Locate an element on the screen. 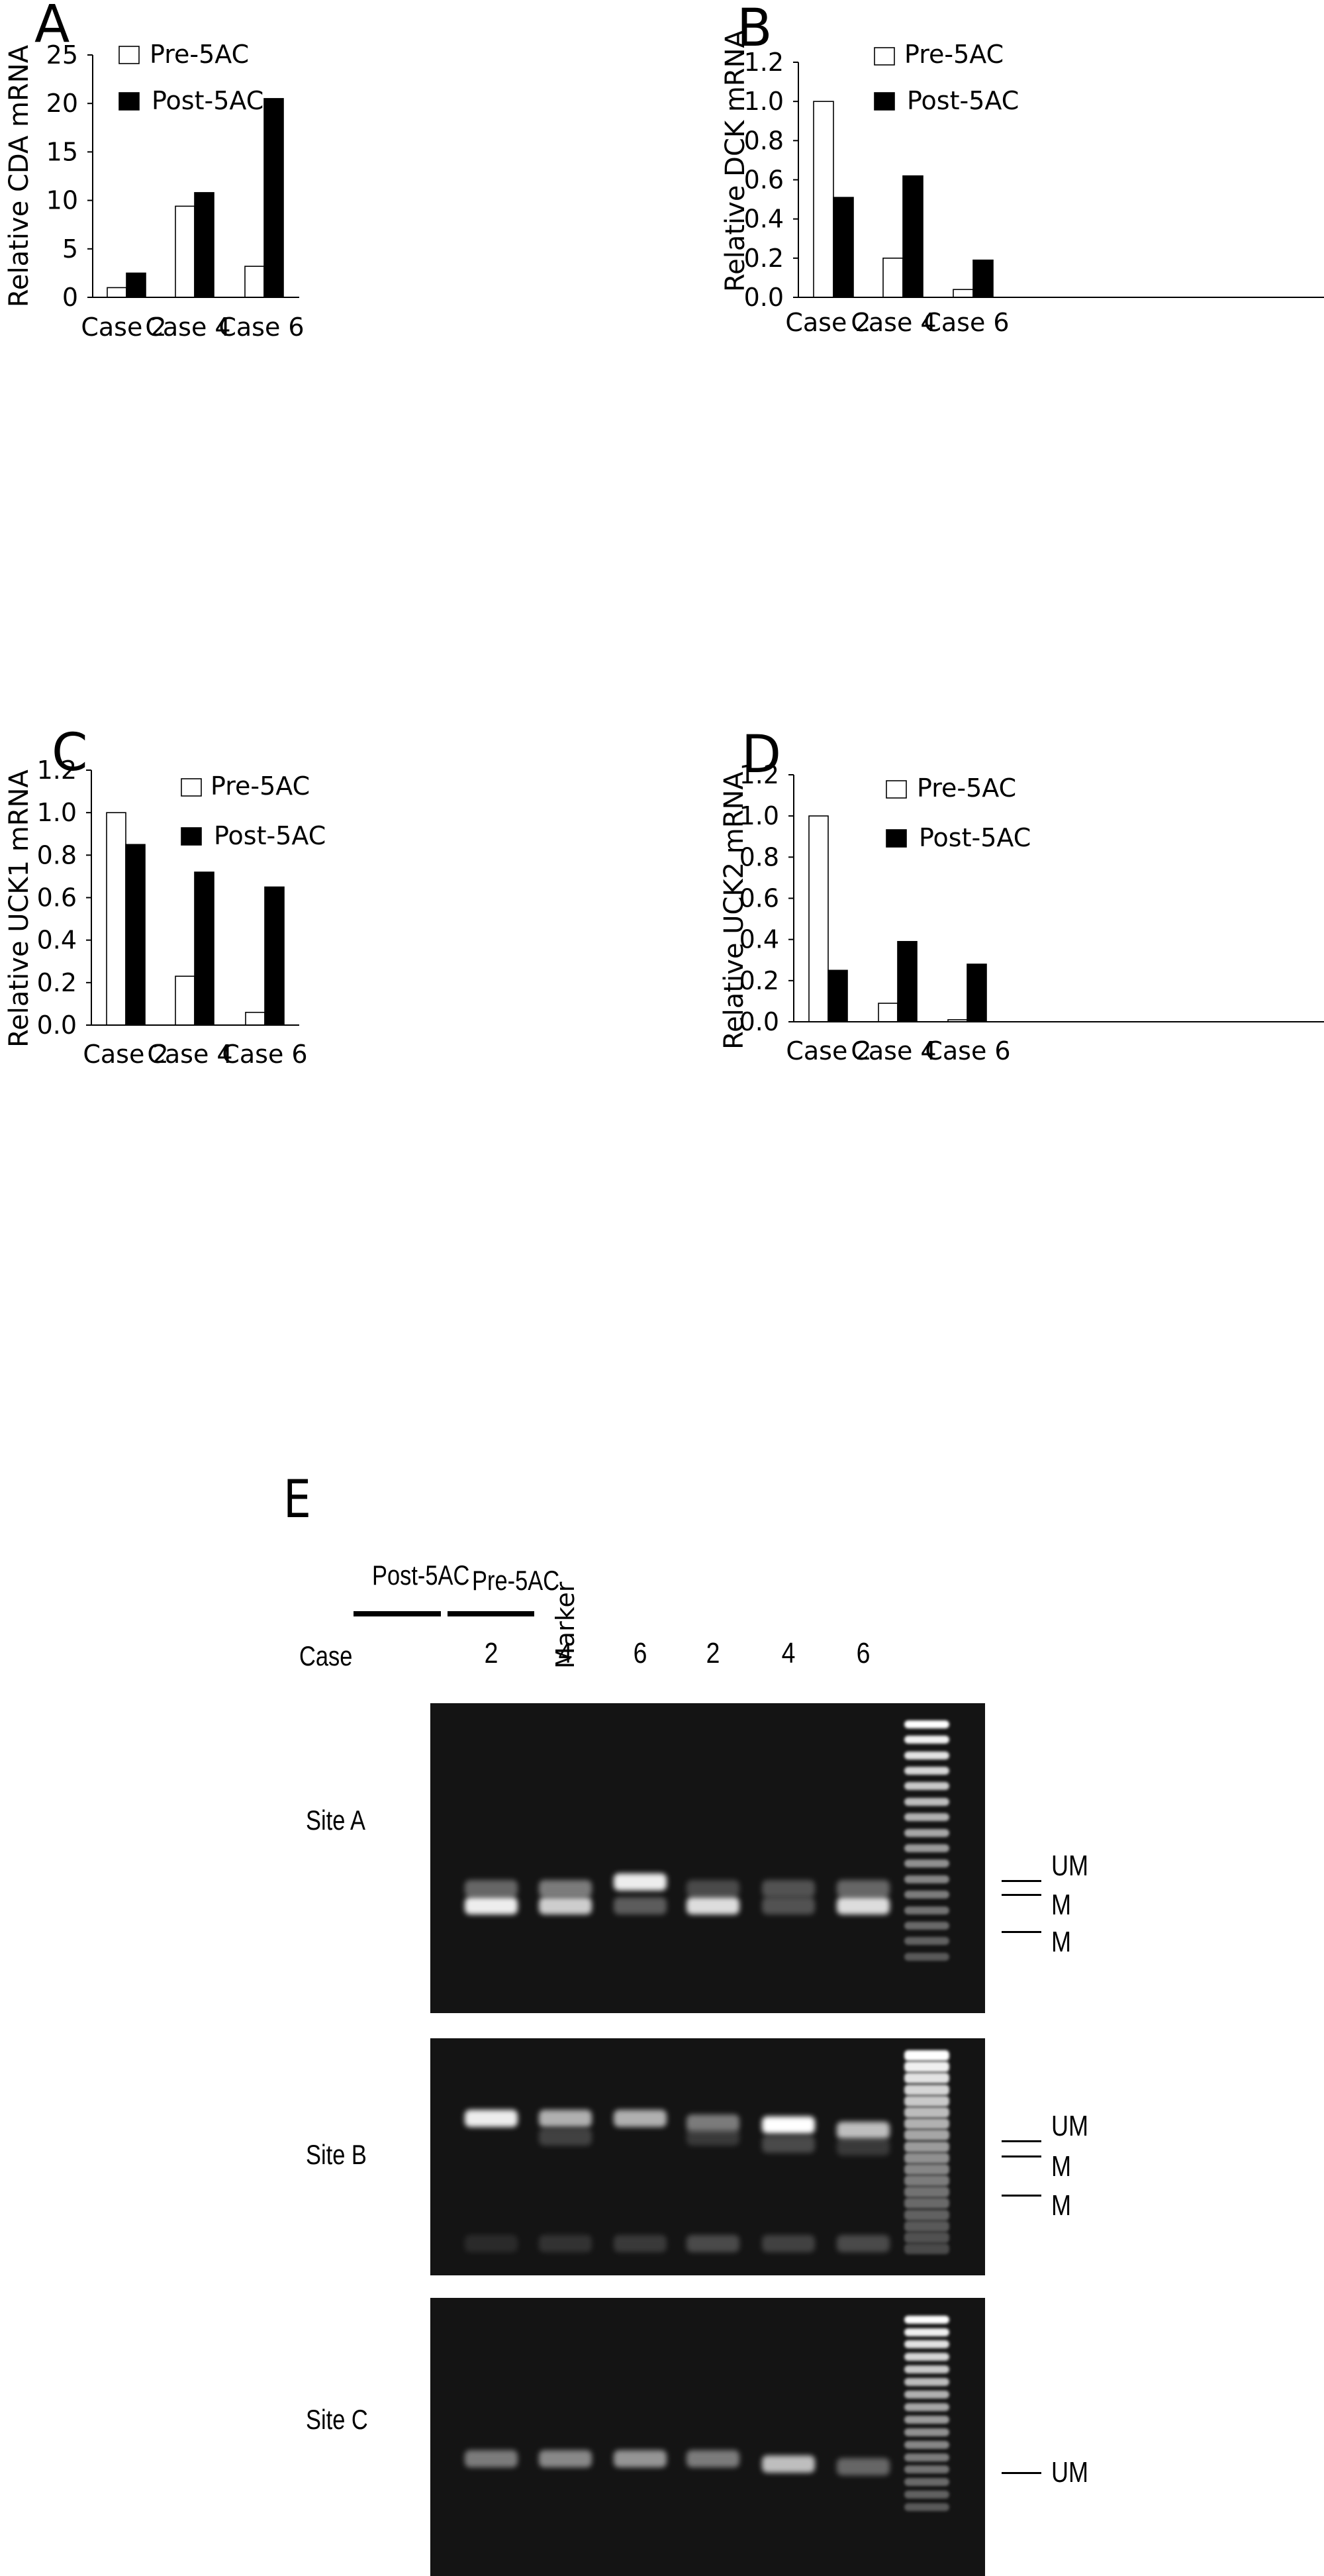  y-tick-label: 10 is located at coordinates (62, 200).